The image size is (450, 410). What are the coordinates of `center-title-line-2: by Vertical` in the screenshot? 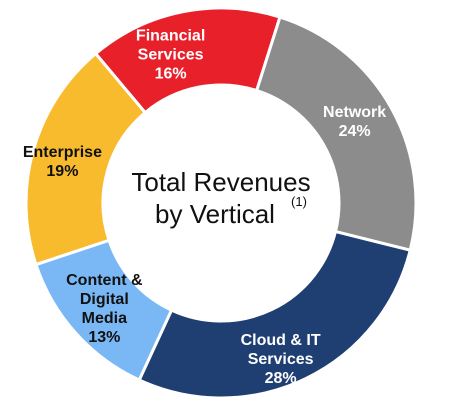 It's located at (215, 214).